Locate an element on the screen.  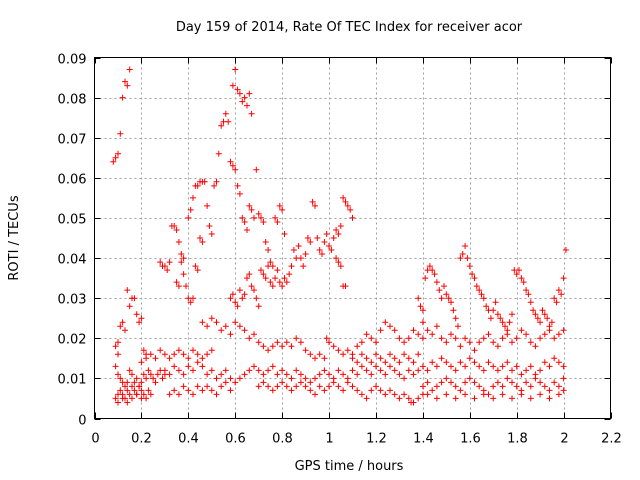
x-tick-label: 0.8 is located at coordinates (282, 439).